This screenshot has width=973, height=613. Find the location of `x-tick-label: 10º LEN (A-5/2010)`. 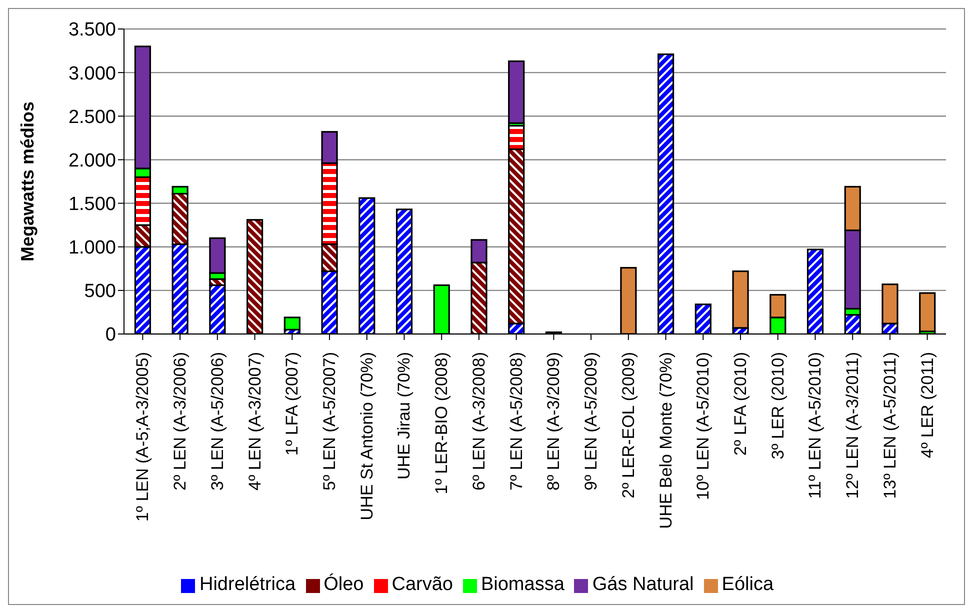

x-tick-label: 10º LEN (A-5/2010) is located at coordinates (703, 426).